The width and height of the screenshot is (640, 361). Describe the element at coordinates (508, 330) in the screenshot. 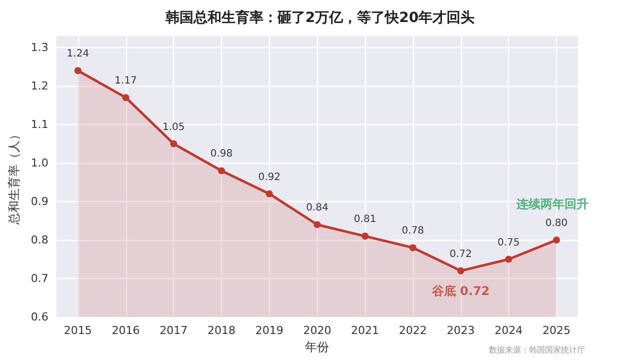

I see `x-tick-label: 2024` at that location.